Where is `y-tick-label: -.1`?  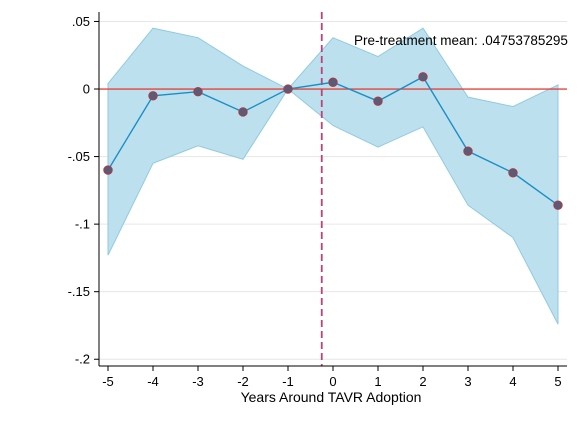
y-tick-label: -.1 is located at coordinates (82, 224).